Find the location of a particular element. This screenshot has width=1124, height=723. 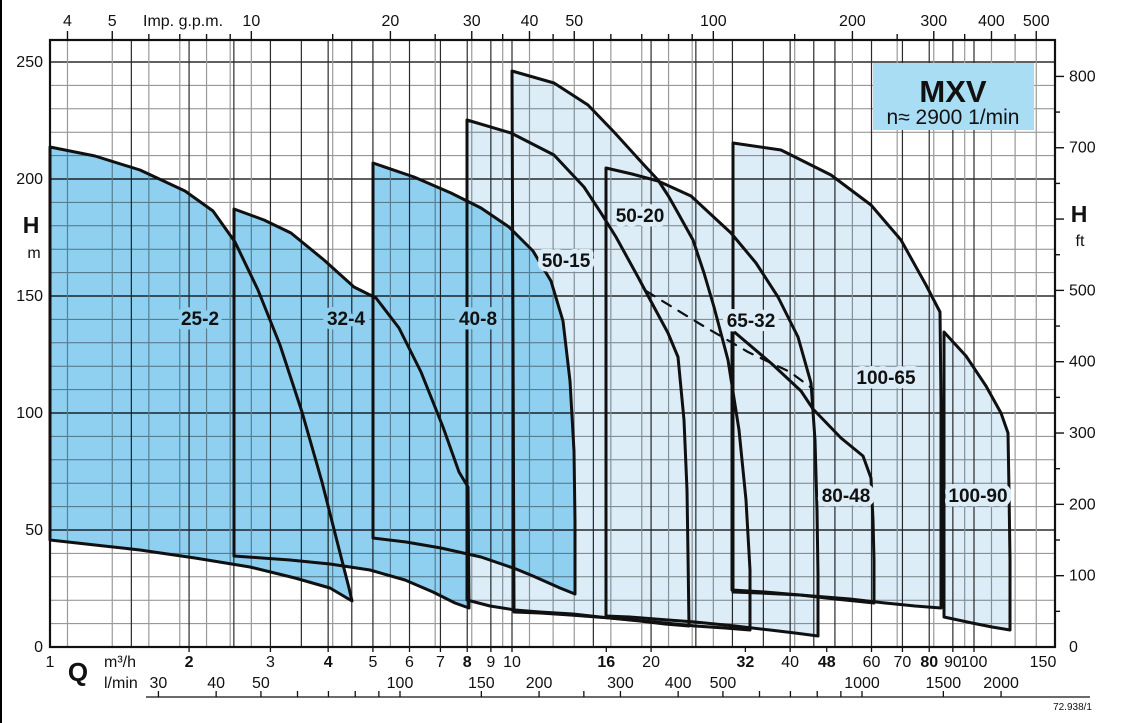

bottom-q-label: 32 is located at coordinates (745, 662).